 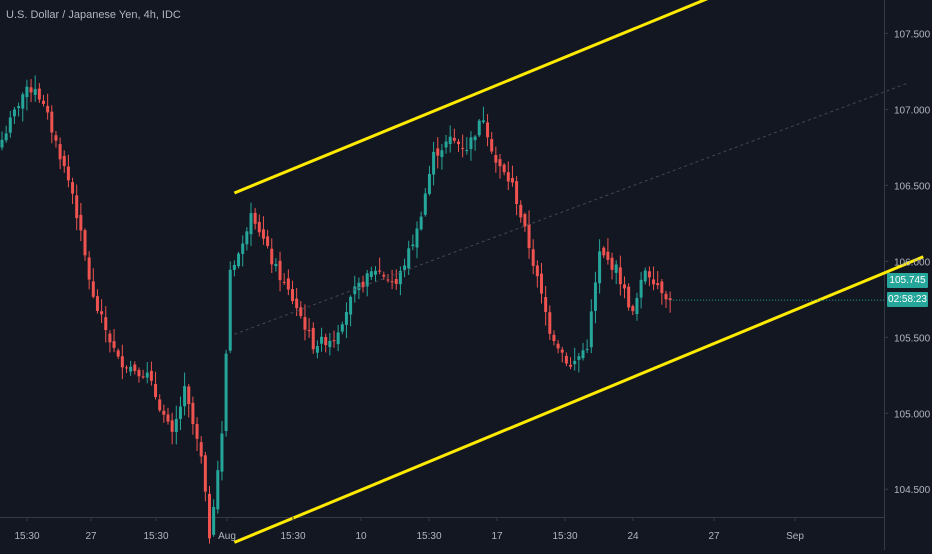 I want to click on price-tick-label: 105.000, so click(x=912, y=414).